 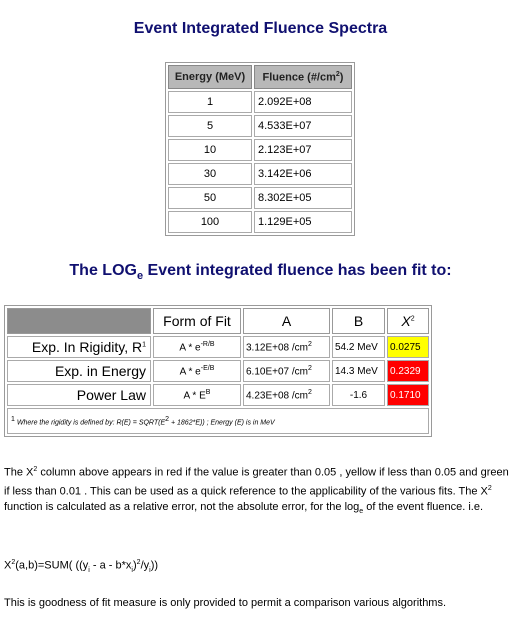 What do you see at coordinates (210, 102) in the screenshot?
I see `energy-cell: 1` at bounding box center [210, 102].